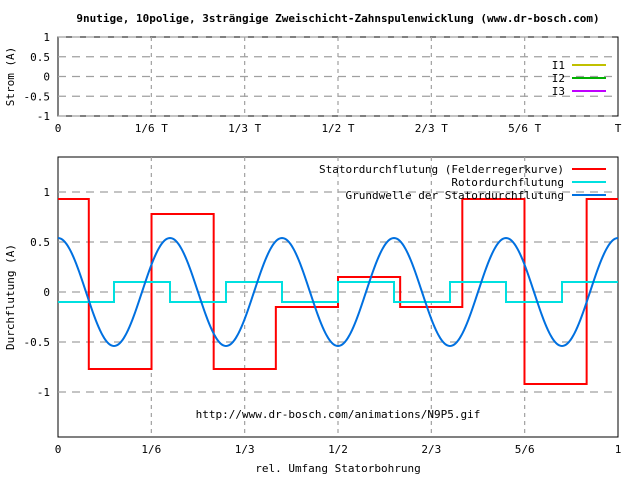 This screenshot has height=480, width=640. What do you see at coordinates (338, 468) in the screenshot?
I see `x-axis-label: rel. Umfang Statorbohrung` at bounding box center [338, 468].